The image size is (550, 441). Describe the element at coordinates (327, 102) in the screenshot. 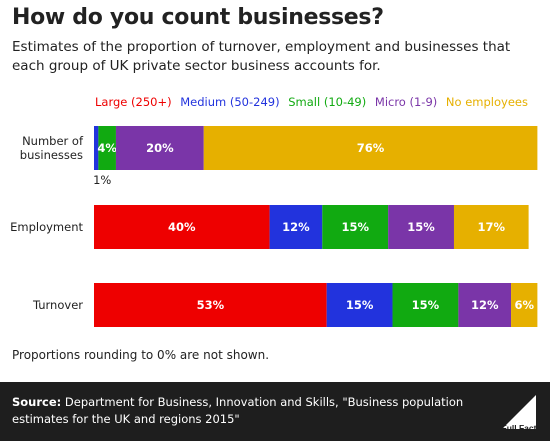

I see `legend-item-small: Small (10-49)` at that location.